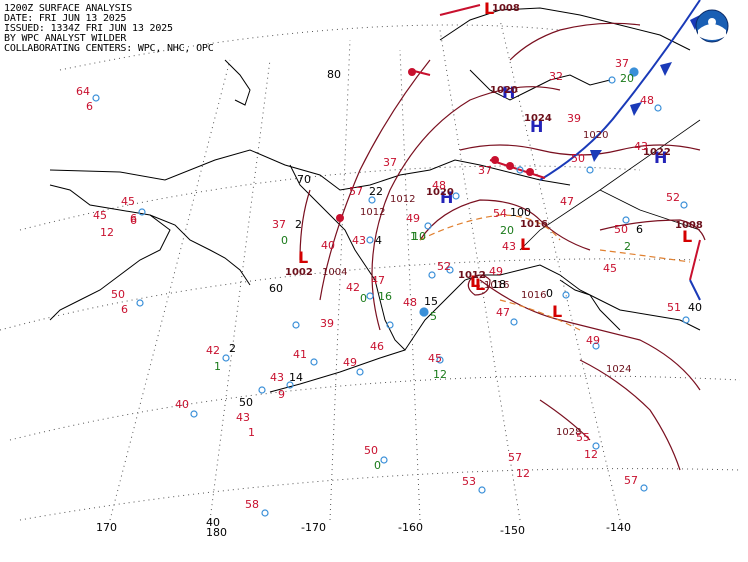 The height and width of the screenshot is (562, 748). I want to click on lon-m160-label: -160, so click(410, 527).